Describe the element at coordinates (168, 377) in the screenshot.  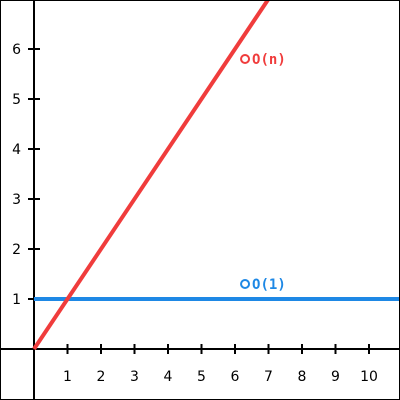
I see `x-tick-label: 4` at that location.